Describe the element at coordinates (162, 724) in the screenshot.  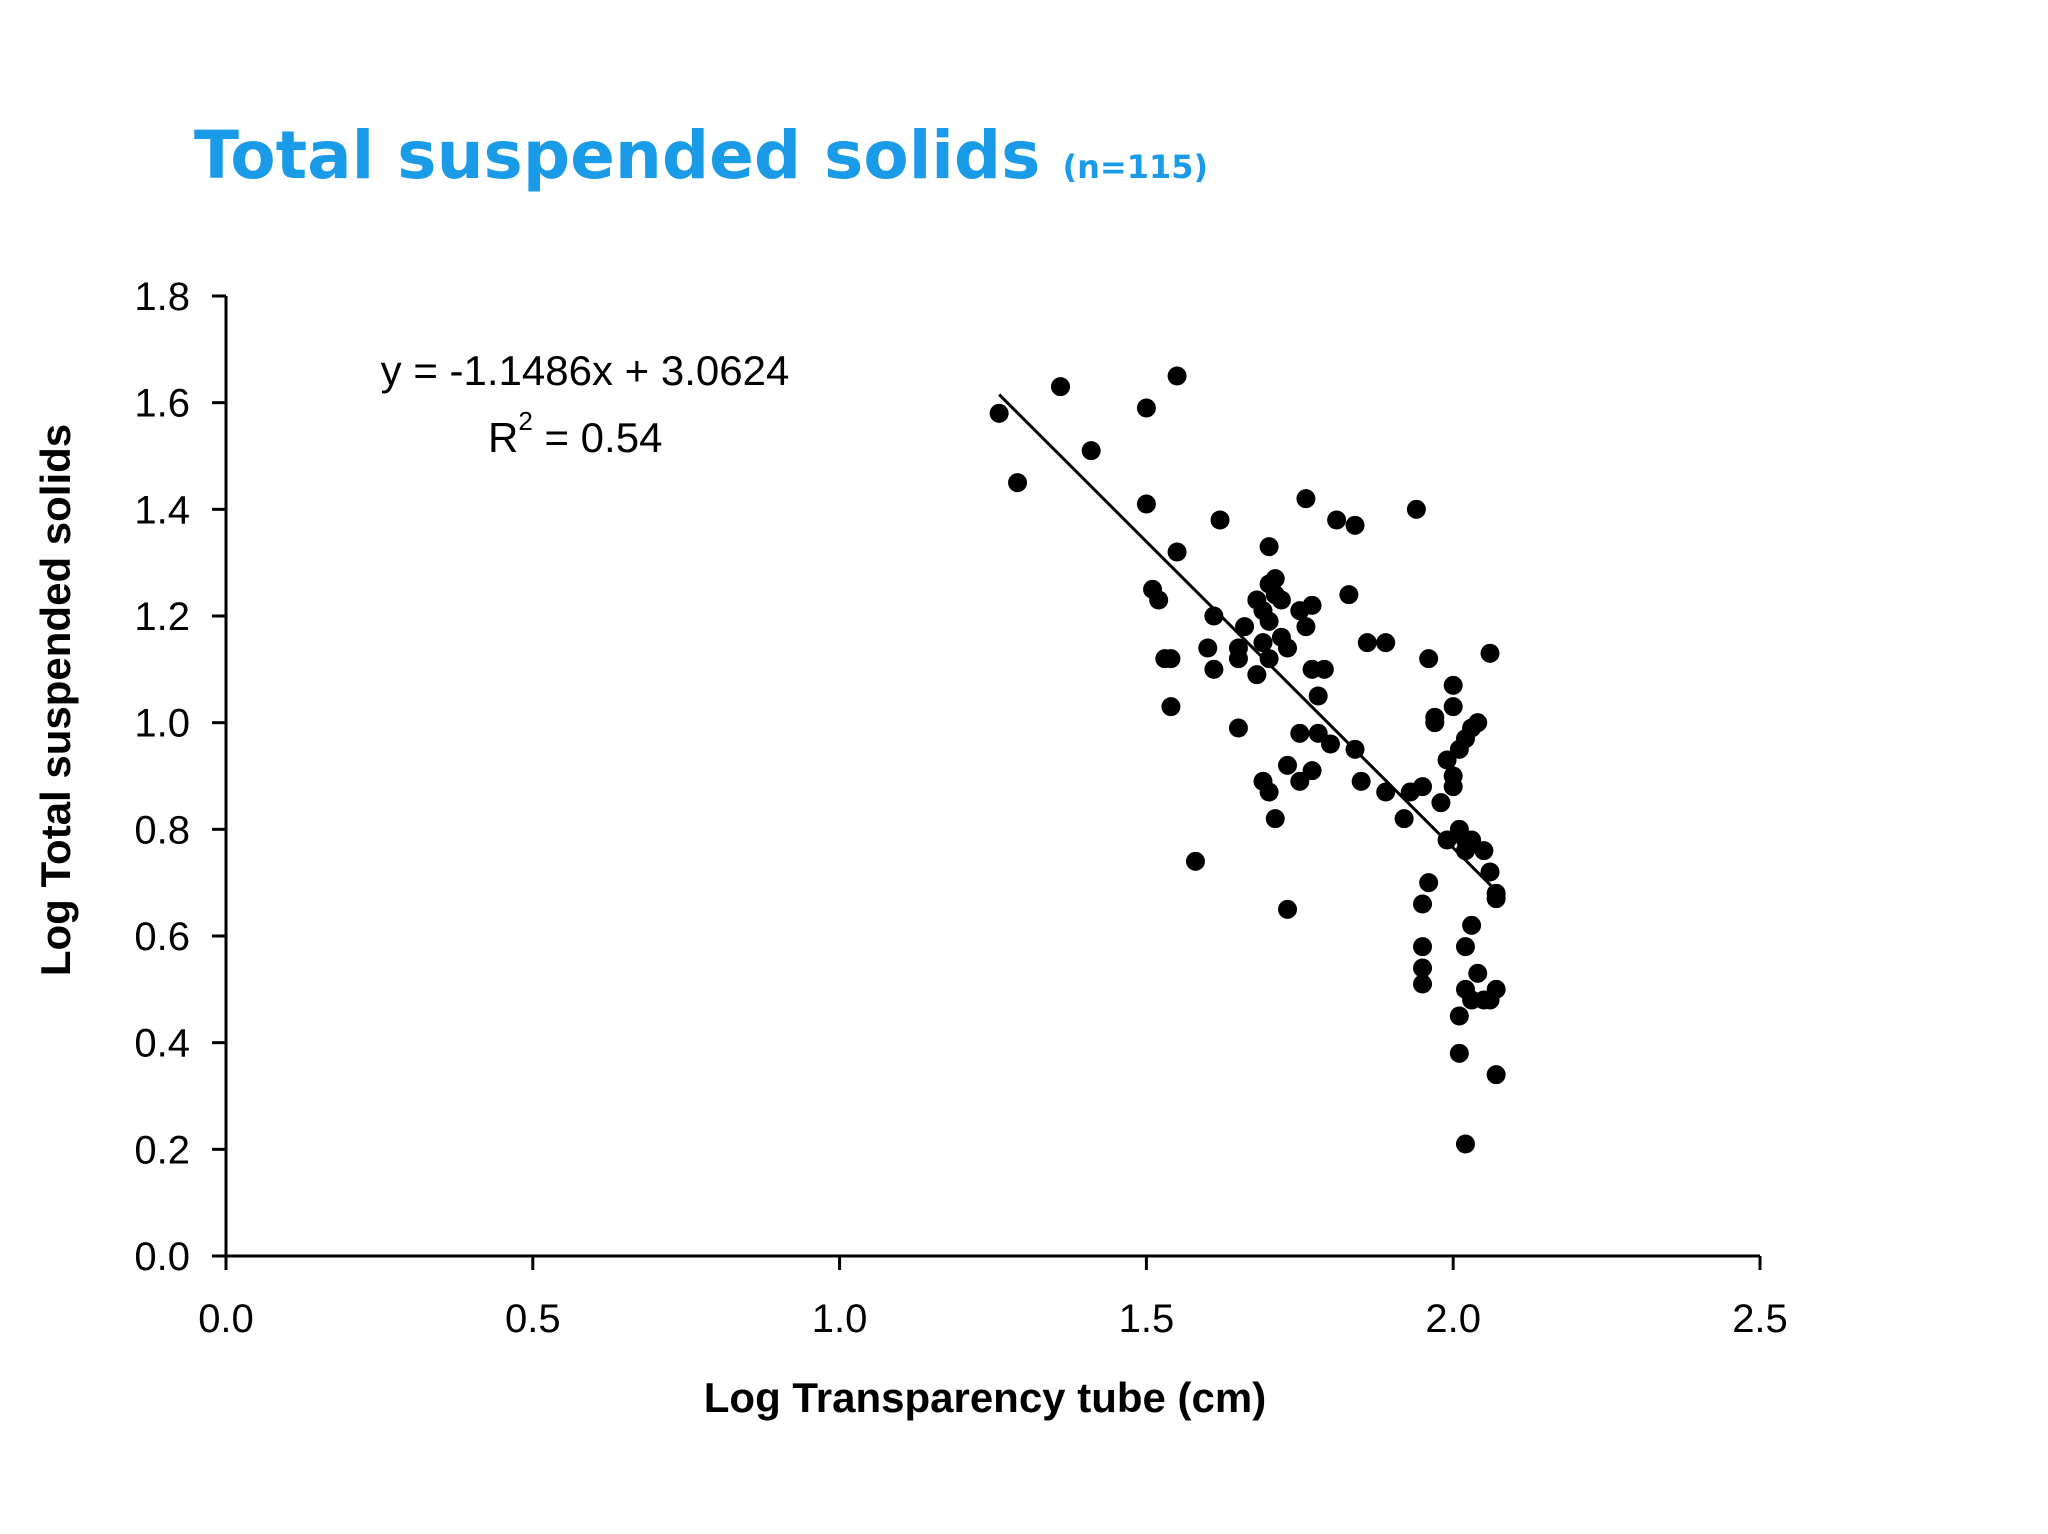
I see `y-tick-label: 1.0` at that location.